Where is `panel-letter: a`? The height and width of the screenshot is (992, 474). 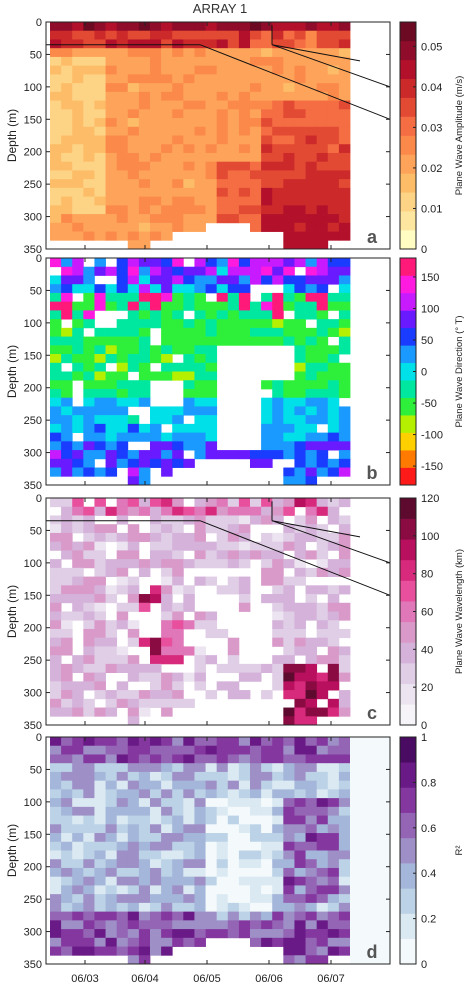 panel-letter: a is located at coordinates (372, 237).